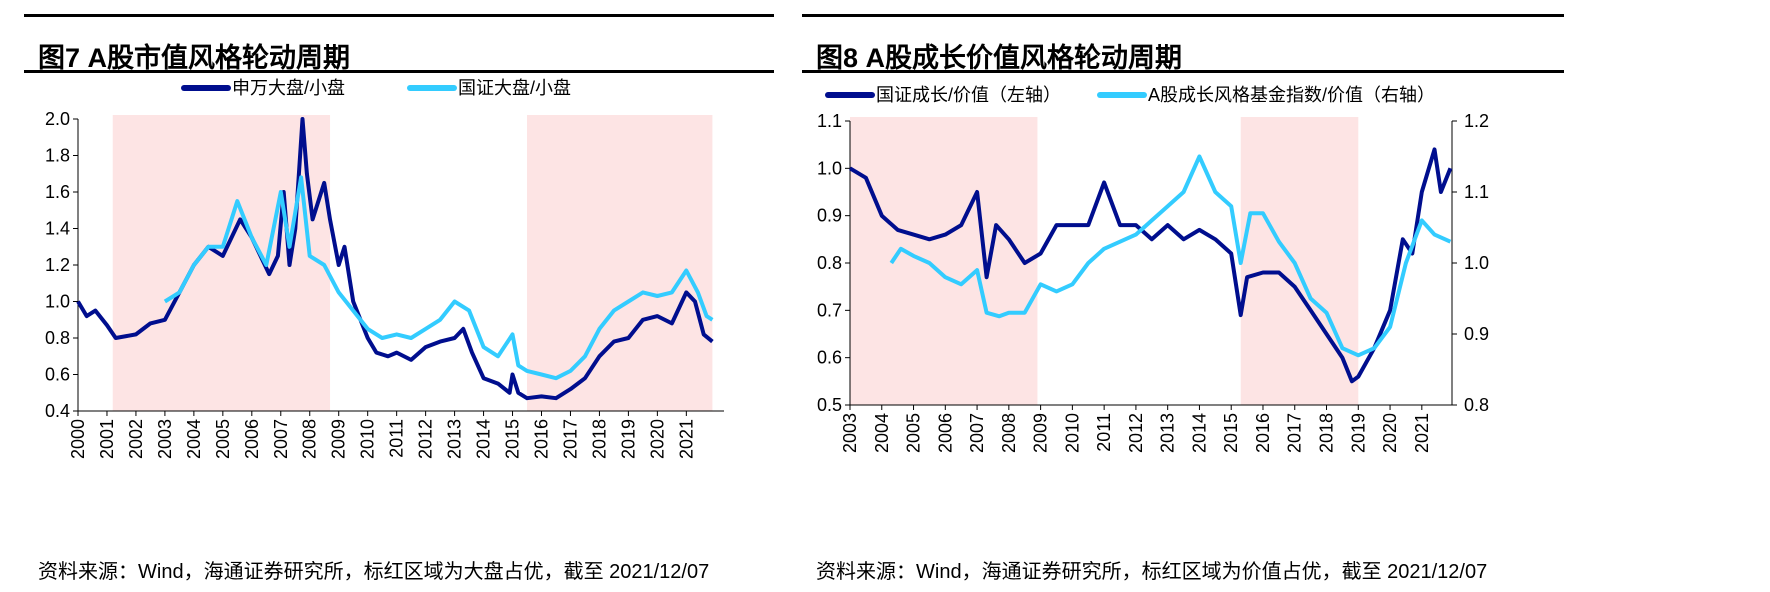 The height and width of the screenshot is (592, 1770). Describe the element at coordinates (1476, 263) in the screenshot. I see `y2-tick-label: 1.0` at that location.